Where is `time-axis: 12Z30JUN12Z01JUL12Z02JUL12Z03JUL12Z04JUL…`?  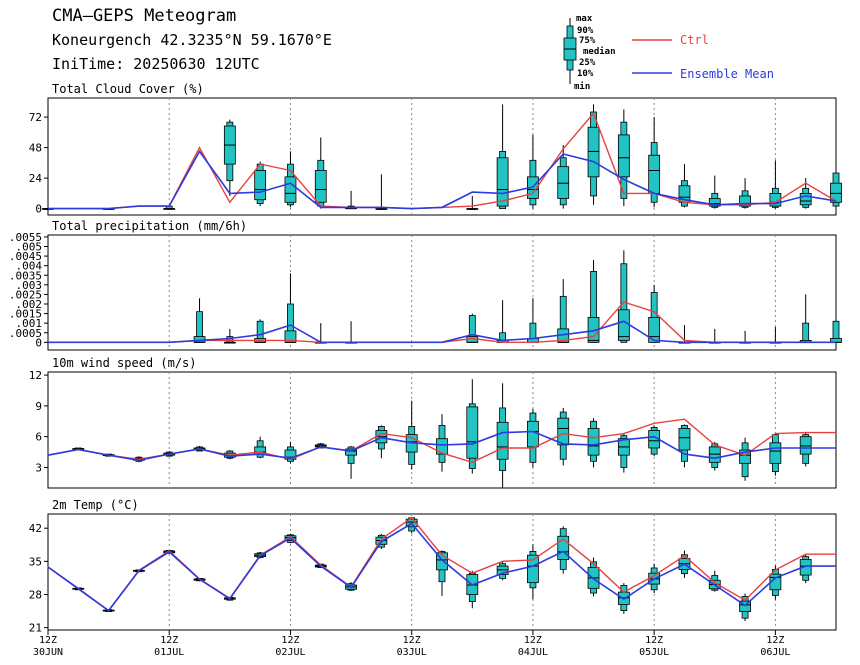
time-axis: 12Z30JUN12Z01JUL12Z02JUL12Z03JUL12Z04JUL… is located at coordinates (411, 644).